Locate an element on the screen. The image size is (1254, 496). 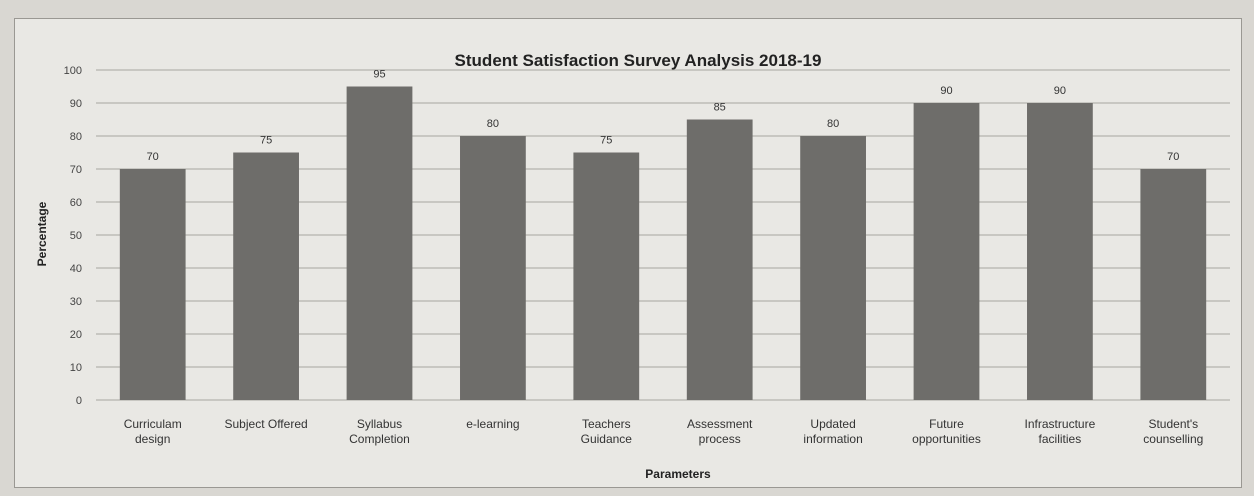
y-tick-label: 60 is located at coordinates (76, 203).